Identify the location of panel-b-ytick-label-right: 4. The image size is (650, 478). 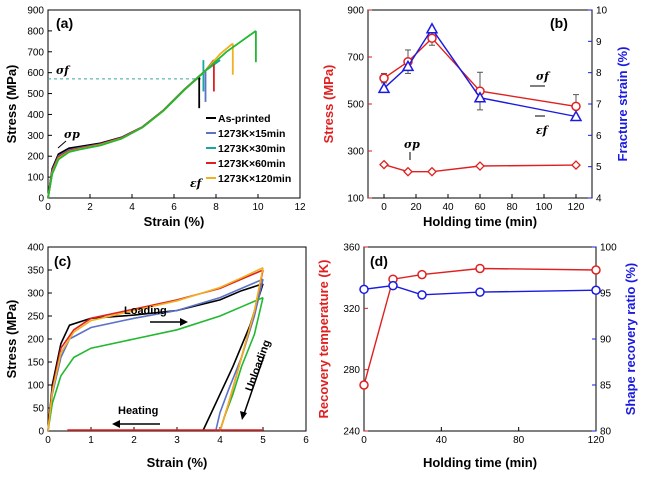
(599, 199).